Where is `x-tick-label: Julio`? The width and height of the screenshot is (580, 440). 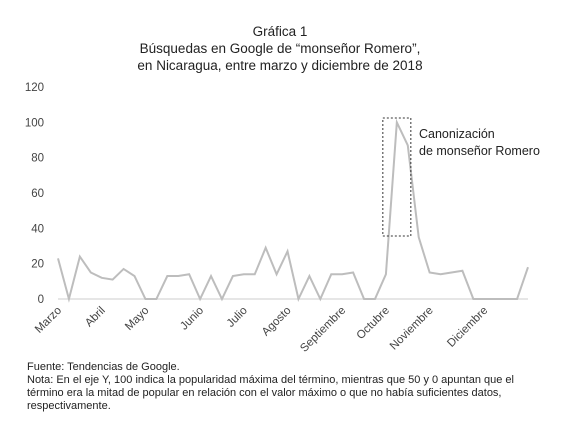 x-tick-label: Julio is located at coordinates (237, 317).